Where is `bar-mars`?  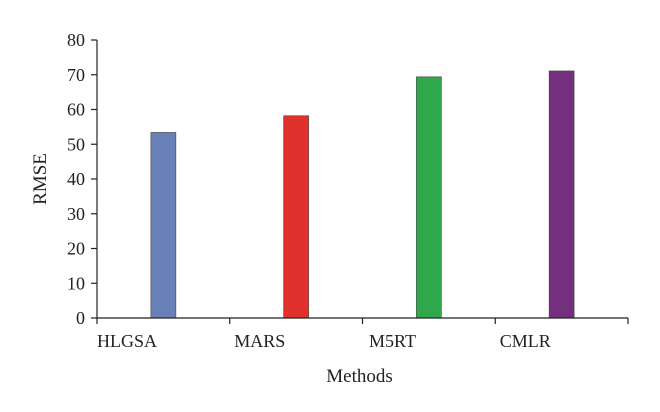 bar-mars is located at coordinates (296, 217).